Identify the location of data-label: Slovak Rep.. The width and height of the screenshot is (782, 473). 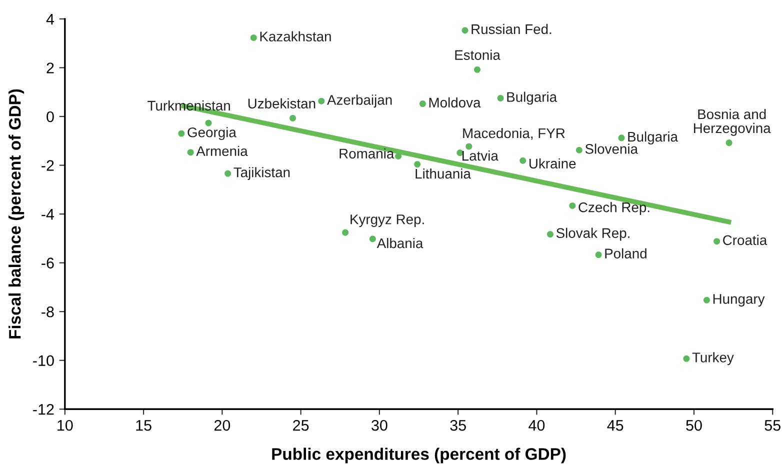
(593, 234).